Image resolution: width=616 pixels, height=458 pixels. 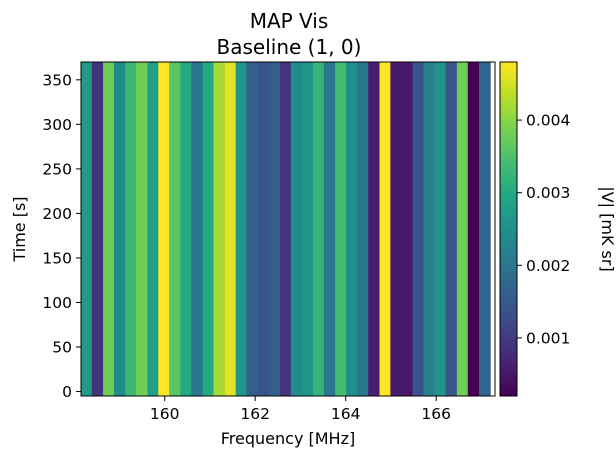 I want to click on x-tick-label: 162, so click(x=255, y=414).